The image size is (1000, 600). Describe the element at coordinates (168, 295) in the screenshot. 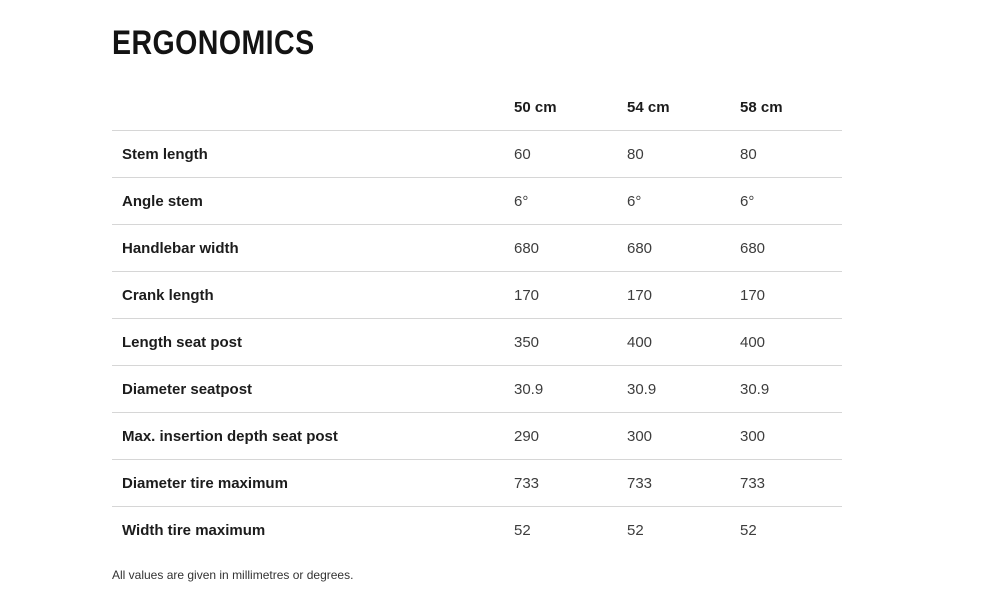

I see `row-label: Crank length` at that location.